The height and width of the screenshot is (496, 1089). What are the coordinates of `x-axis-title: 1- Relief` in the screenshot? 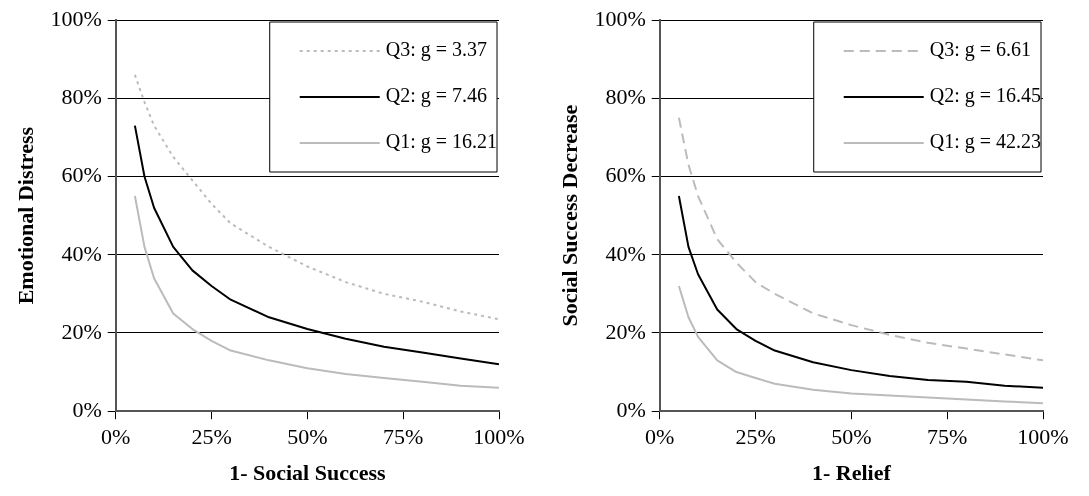 It's located at (851, 473).